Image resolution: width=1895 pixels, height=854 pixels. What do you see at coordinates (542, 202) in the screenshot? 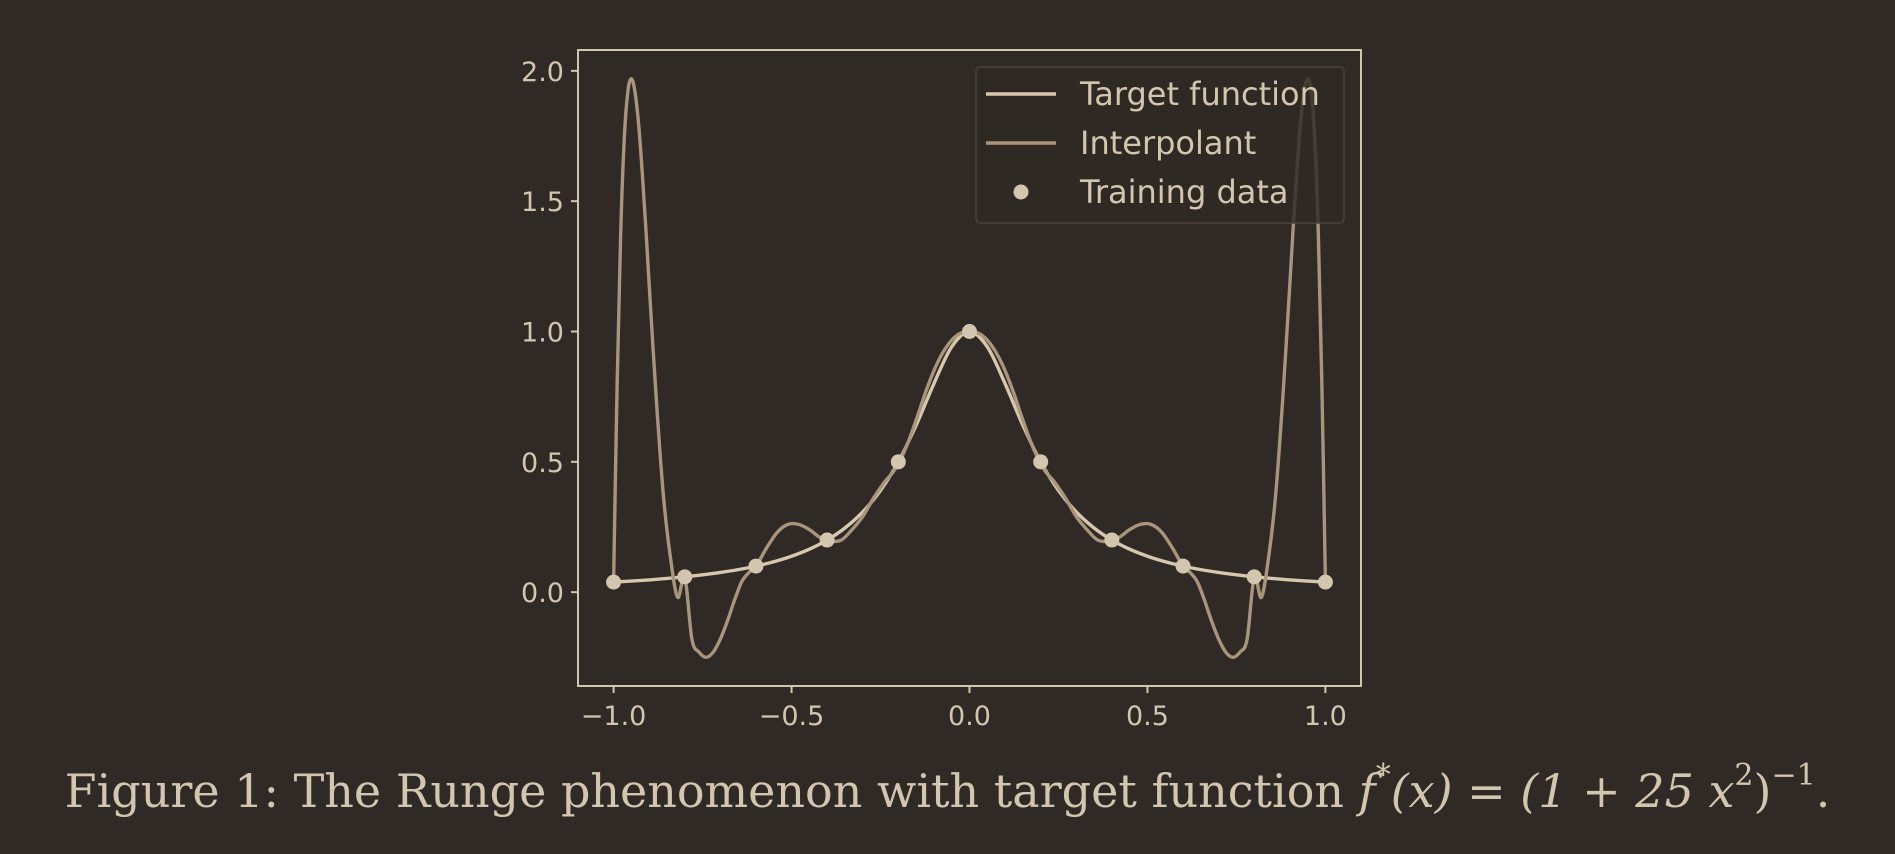
I see `y-tick-label: 1.5` at bounding box center [542, 202].